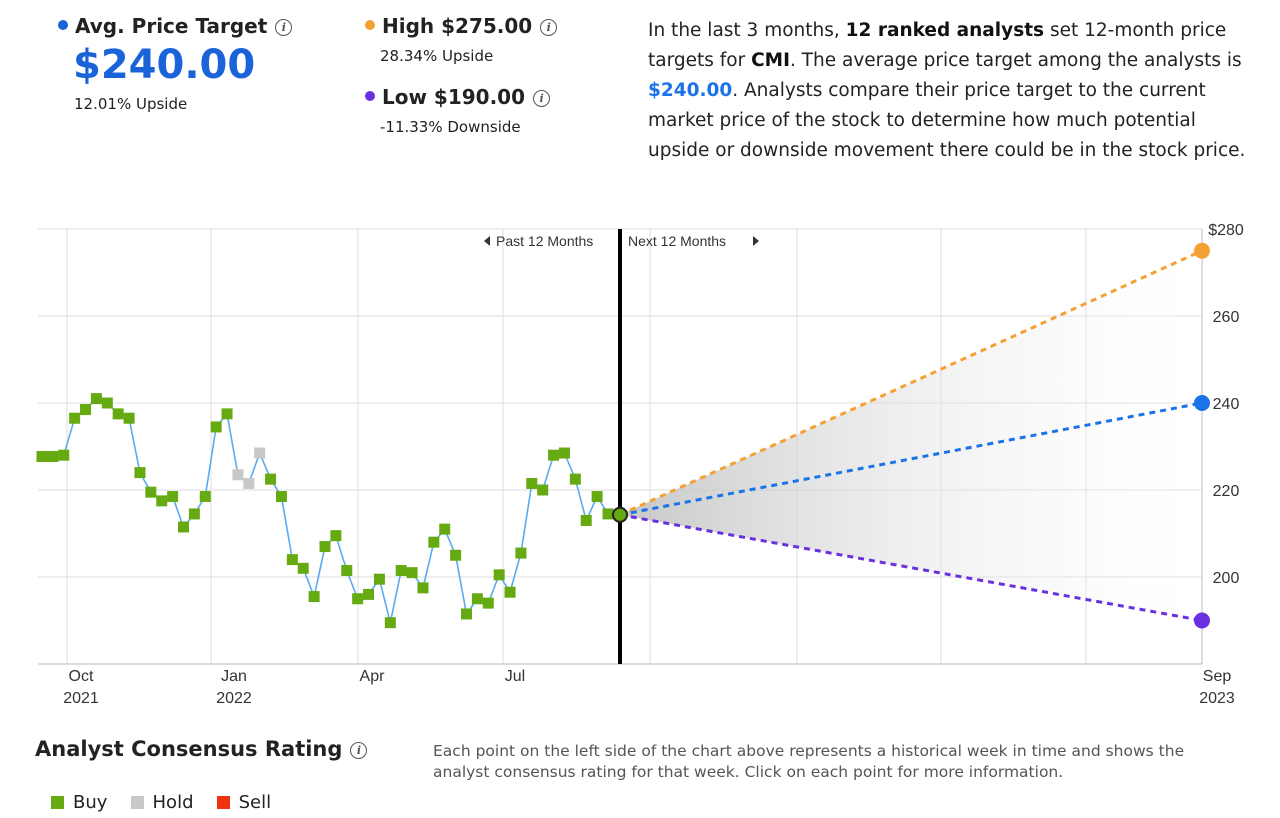 This screenshot has height=818, width=1280. I want to click on high-target-label: High $275.00, so click(457, 26).